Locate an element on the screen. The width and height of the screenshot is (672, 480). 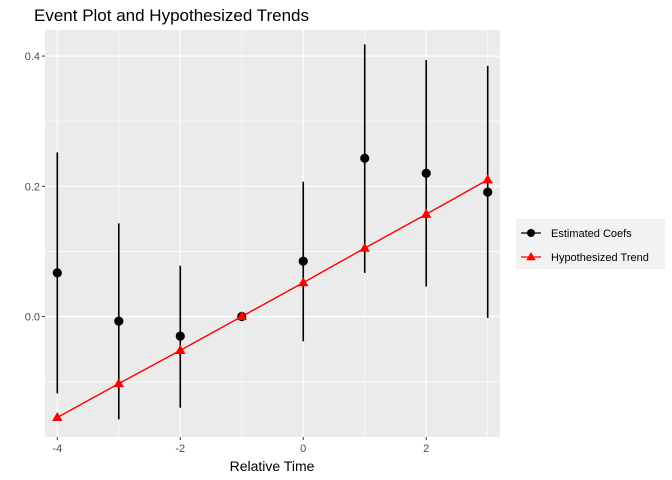
y-tick-label: 0.4 is located at coordinates (32, 57).